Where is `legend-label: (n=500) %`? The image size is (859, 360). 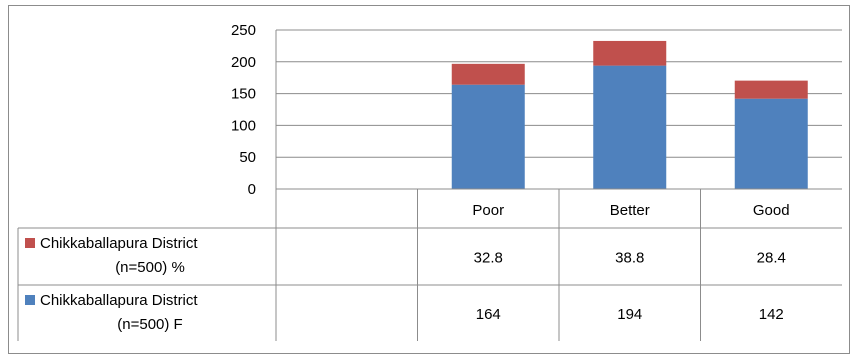 legend-label: (n=500) % is located at coordinates (150, 267).